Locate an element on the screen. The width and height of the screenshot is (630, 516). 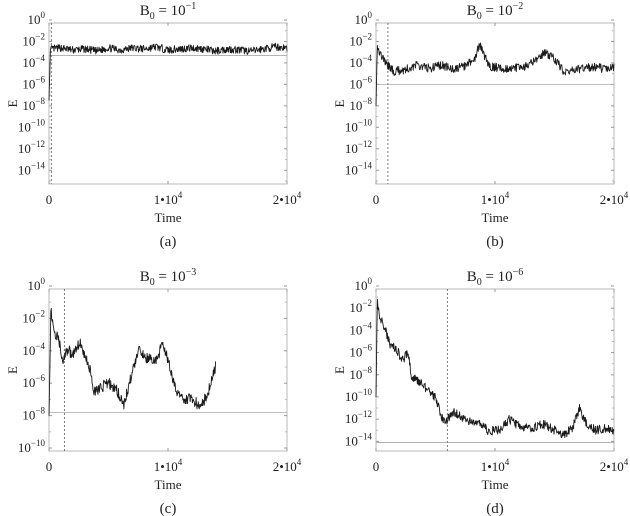
panel-caption: (b) is located at coordinates (495, 242).